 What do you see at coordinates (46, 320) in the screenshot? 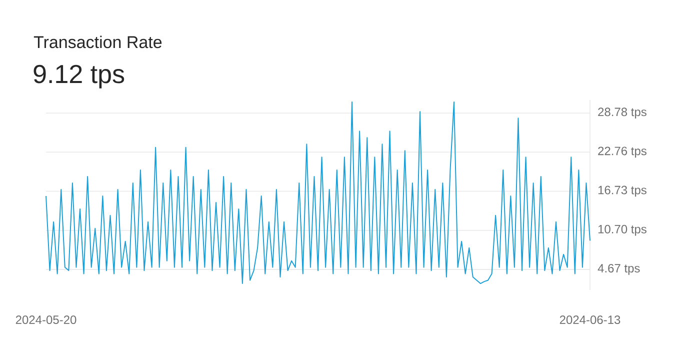
I see `x-tick-label: 2024-05-20` at bounding box center [46, 320].